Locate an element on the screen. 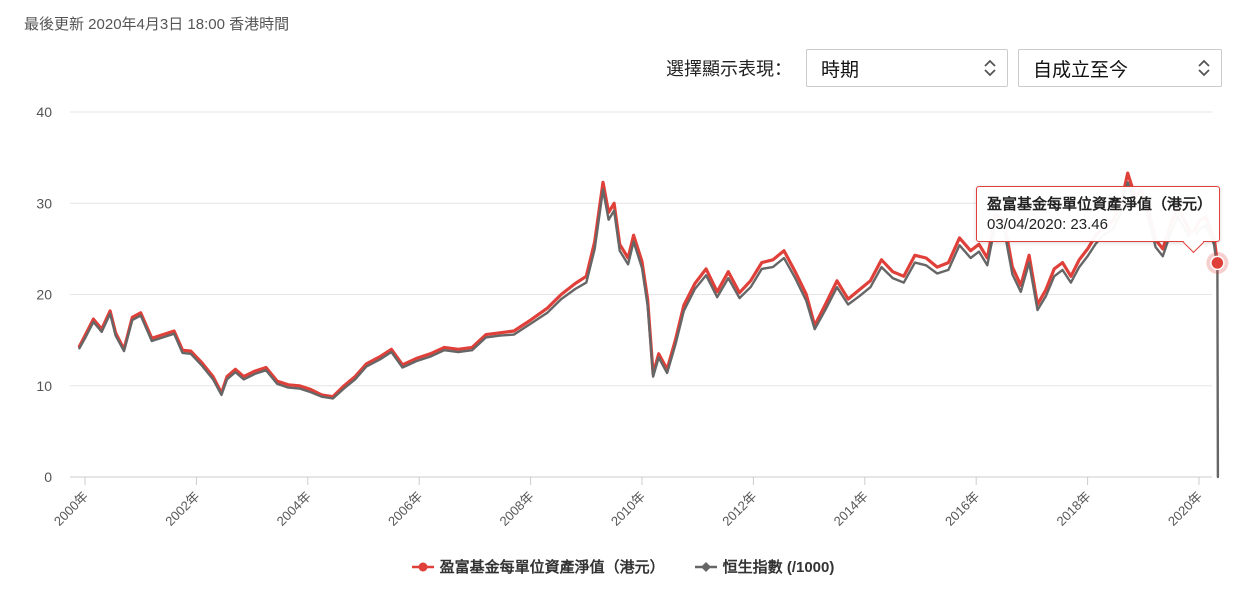  legend-label-nav: 盈富基金每單位資產淨值（港元） is located at coordinates (552, 567).